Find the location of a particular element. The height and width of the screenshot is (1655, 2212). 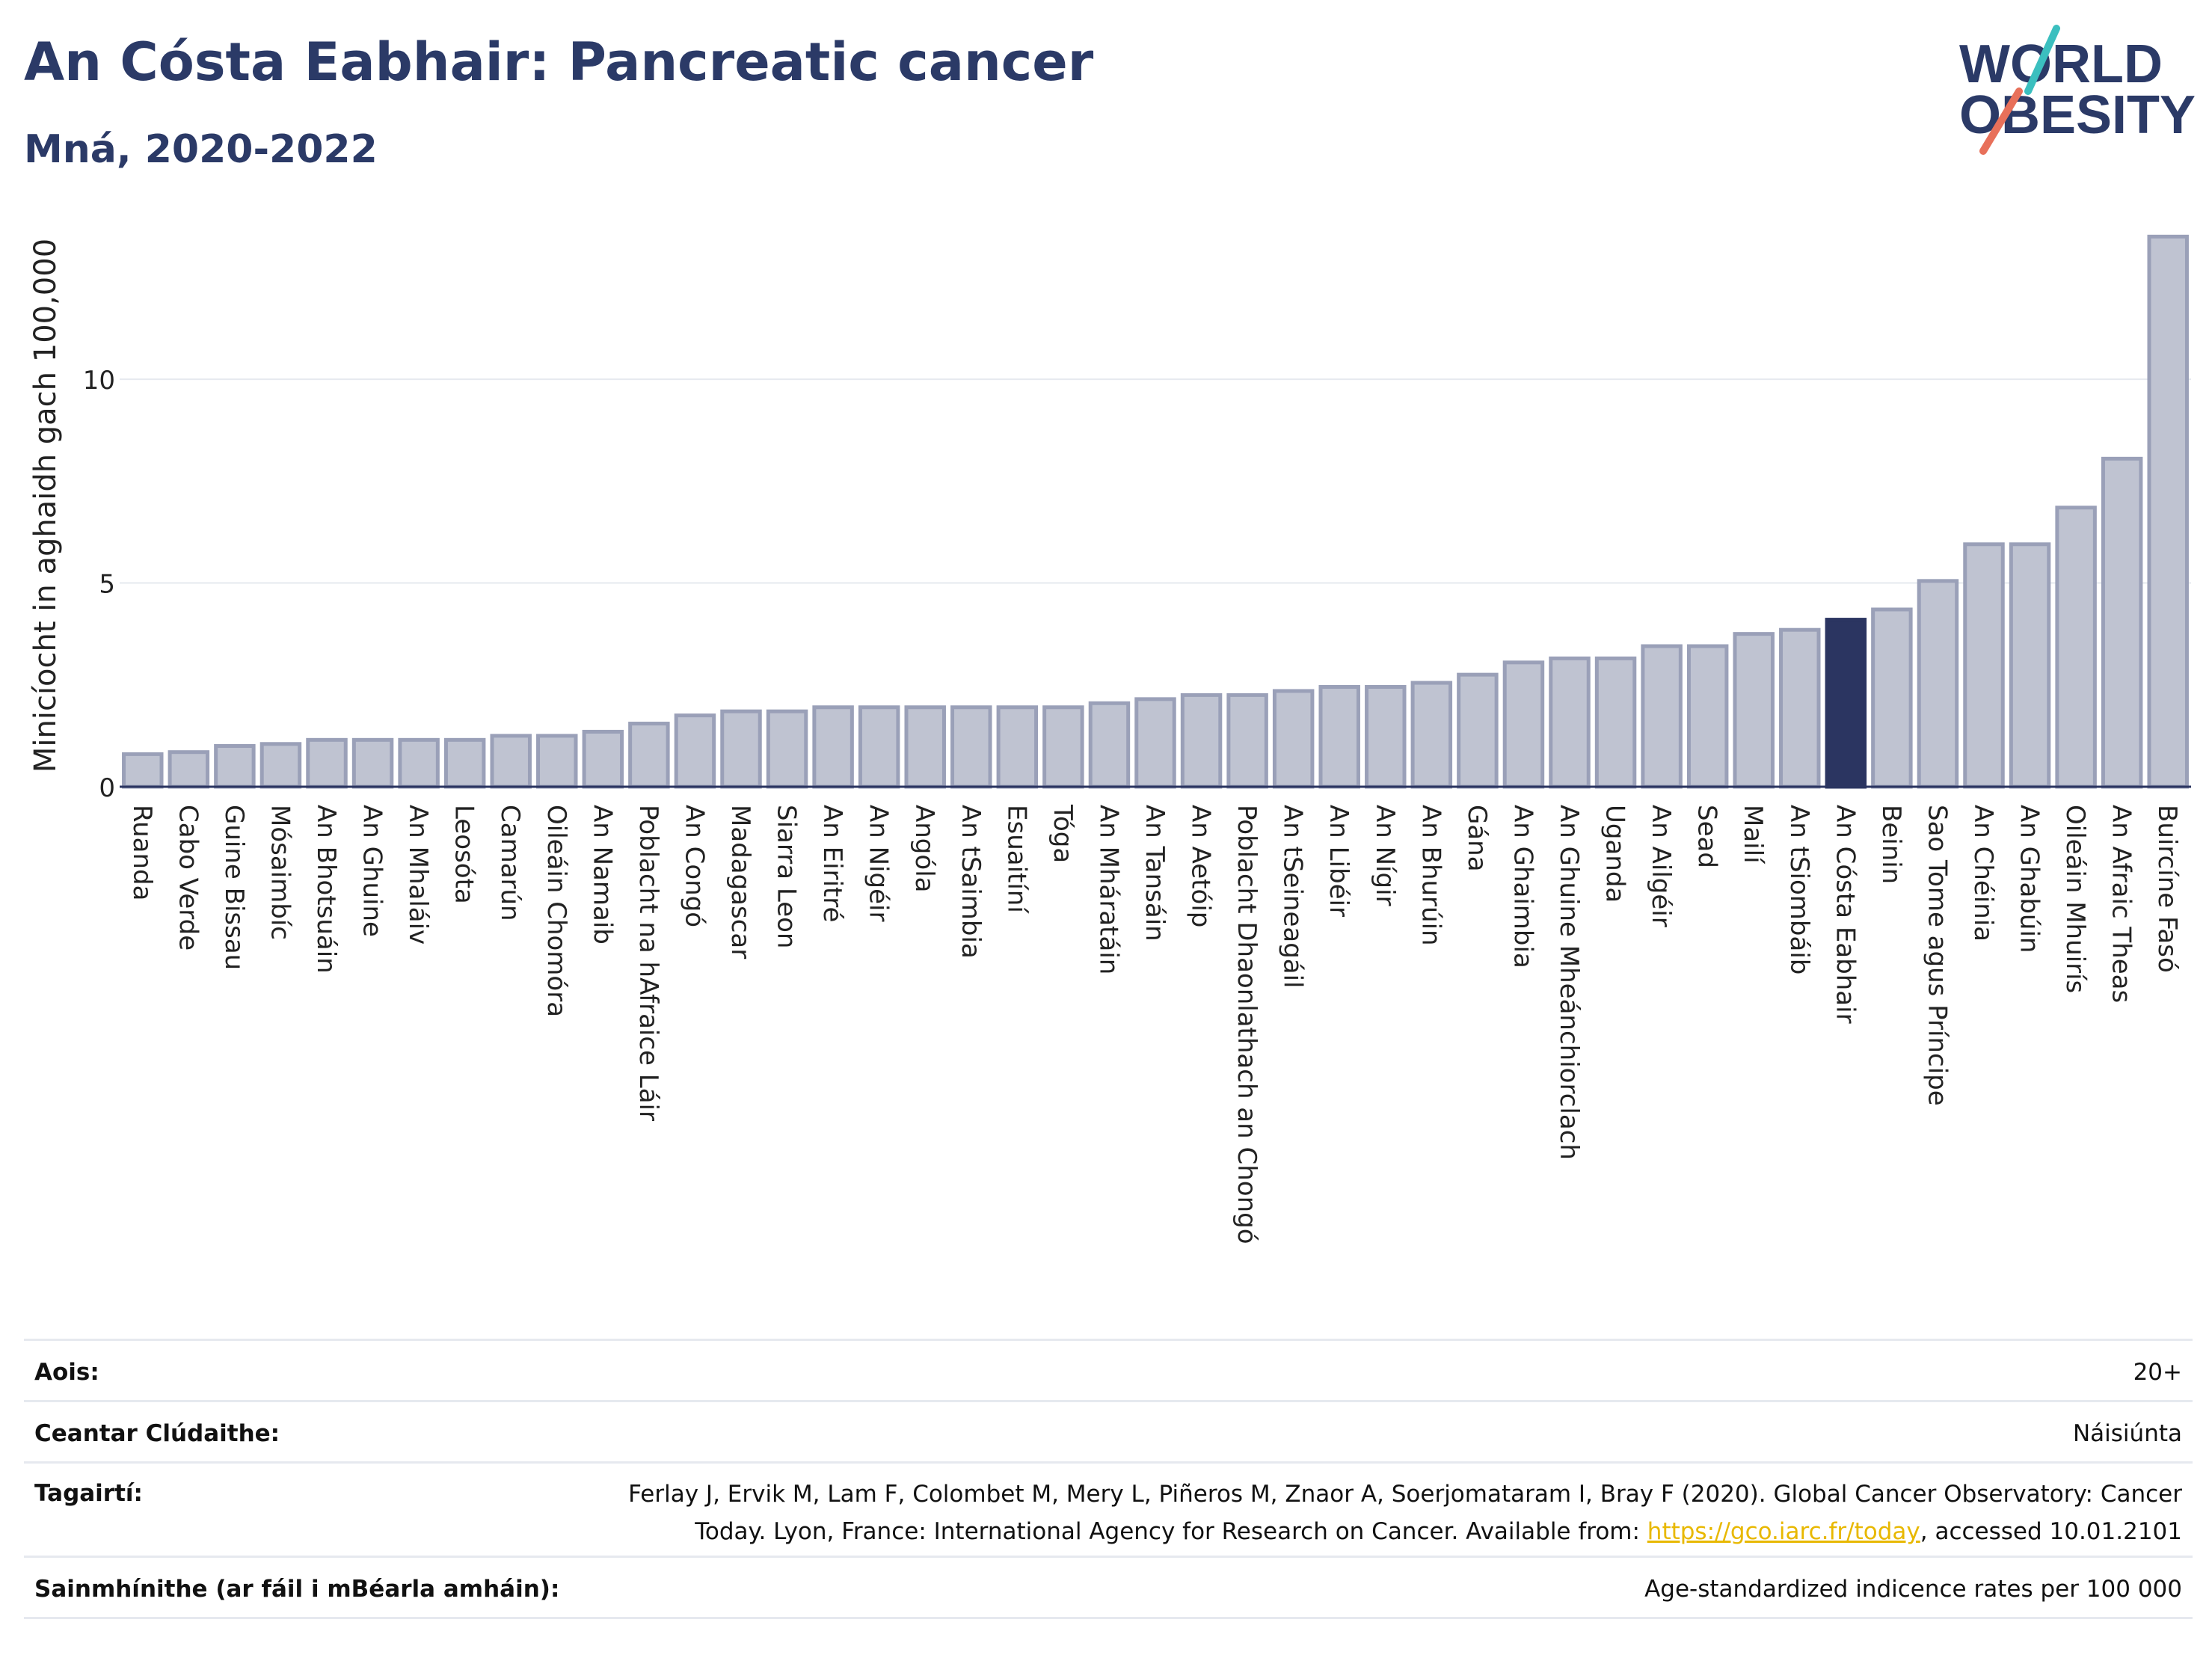

chart-title: An Cósta Eabhair: Pancreatic cancer is located at coordinates (559, 62).